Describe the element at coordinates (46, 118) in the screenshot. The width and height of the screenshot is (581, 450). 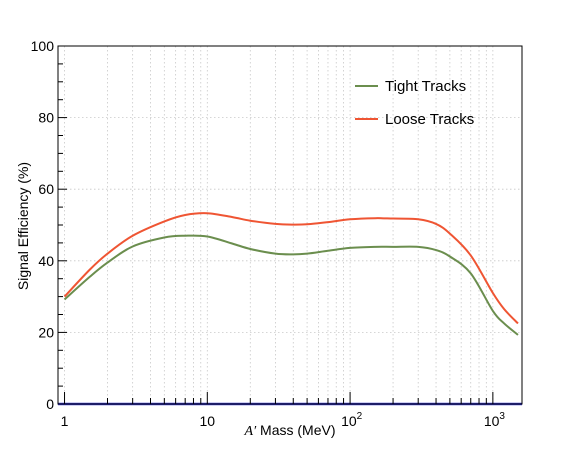
I see `y-tick-label: 80` at that location.